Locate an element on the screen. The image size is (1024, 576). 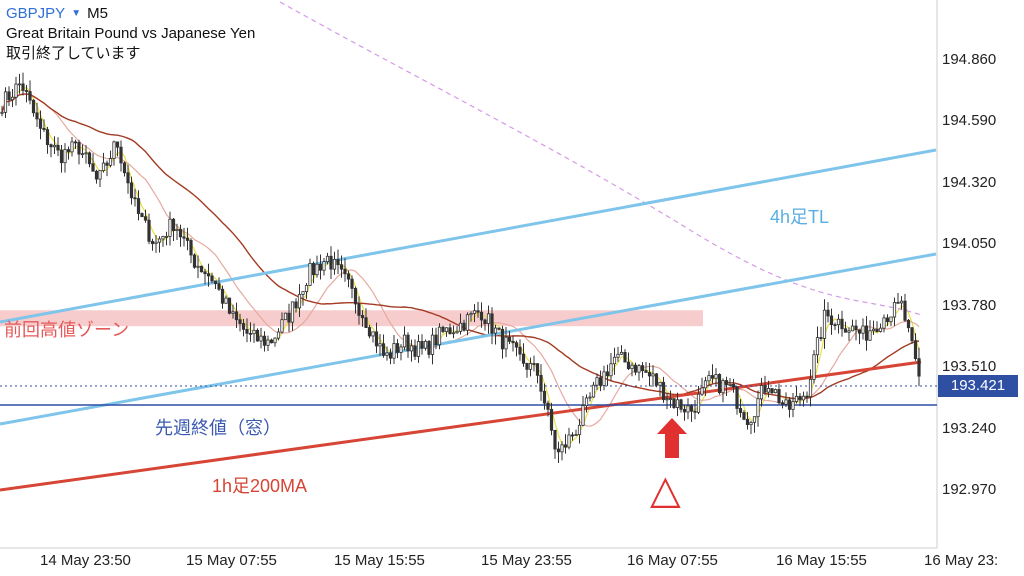
y-tick-label: 193.240 is located at coordinates (969, 428).